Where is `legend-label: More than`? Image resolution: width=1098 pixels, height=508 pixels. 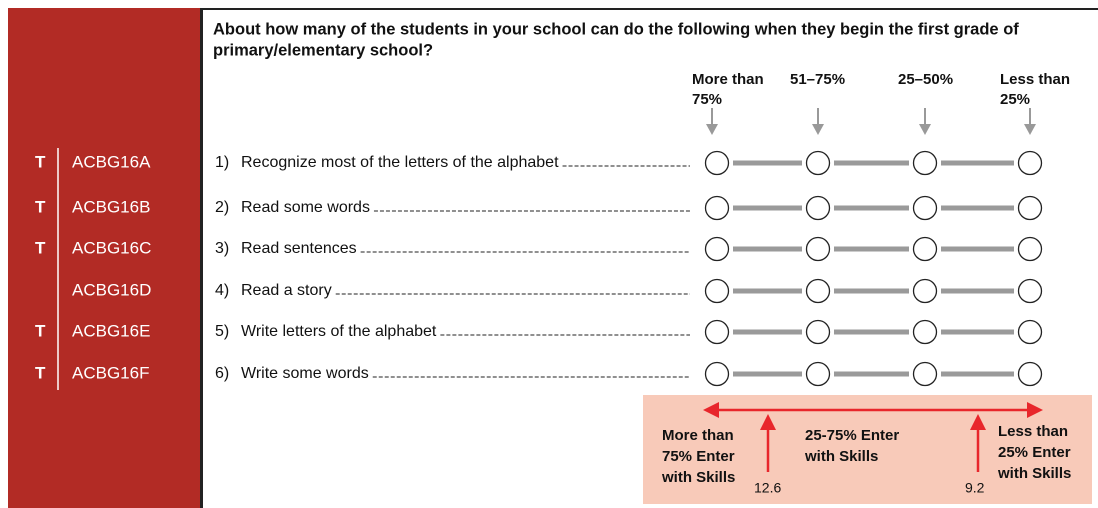 legend-label: More than is located at coordinates (698, 435).